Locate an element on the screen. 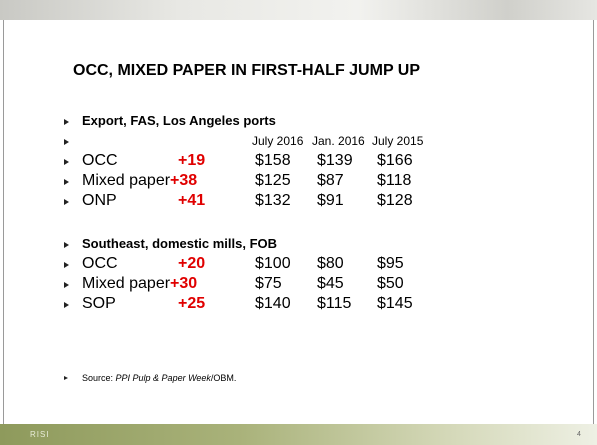 The height and width of the screenshot is (445, 597). change: +25 is located at coordinates (192, 303).